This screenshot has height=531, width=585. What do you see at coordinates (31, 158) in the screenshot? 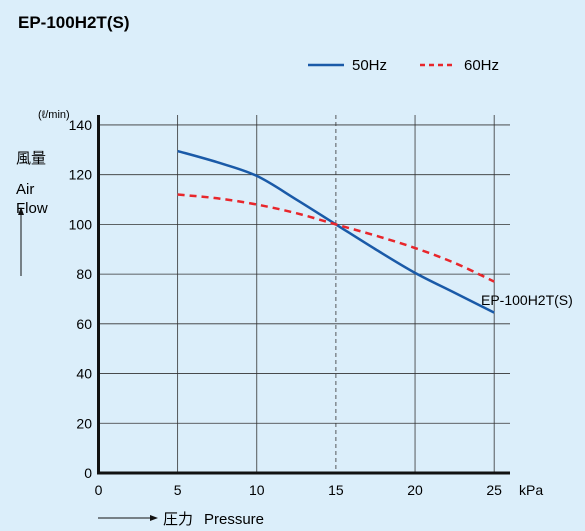
I see `y-label-ja: 風量` at bounding box center [31, 158].